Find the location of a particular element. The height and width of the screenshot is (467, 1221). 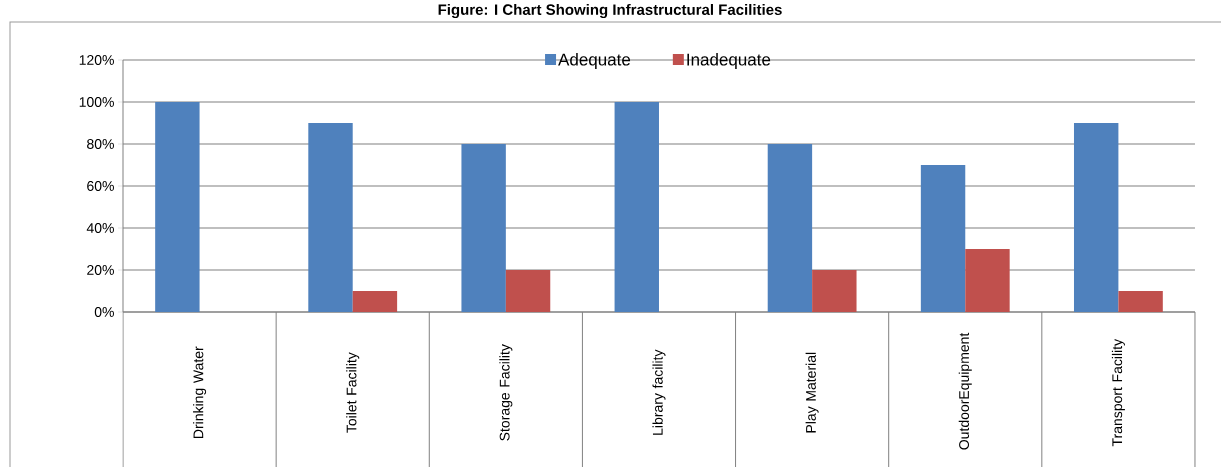

legend-label: Adequate is located at coordinates (594, 61).